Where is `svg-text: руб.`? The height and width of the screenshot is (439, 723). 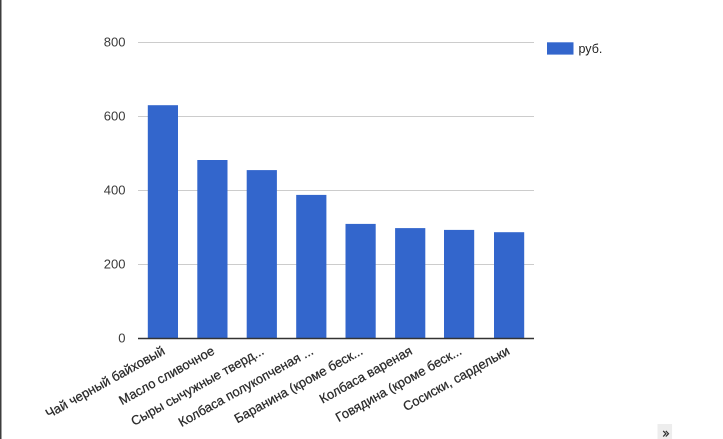 svg-text: руб. is located at coordinates (591, 49).